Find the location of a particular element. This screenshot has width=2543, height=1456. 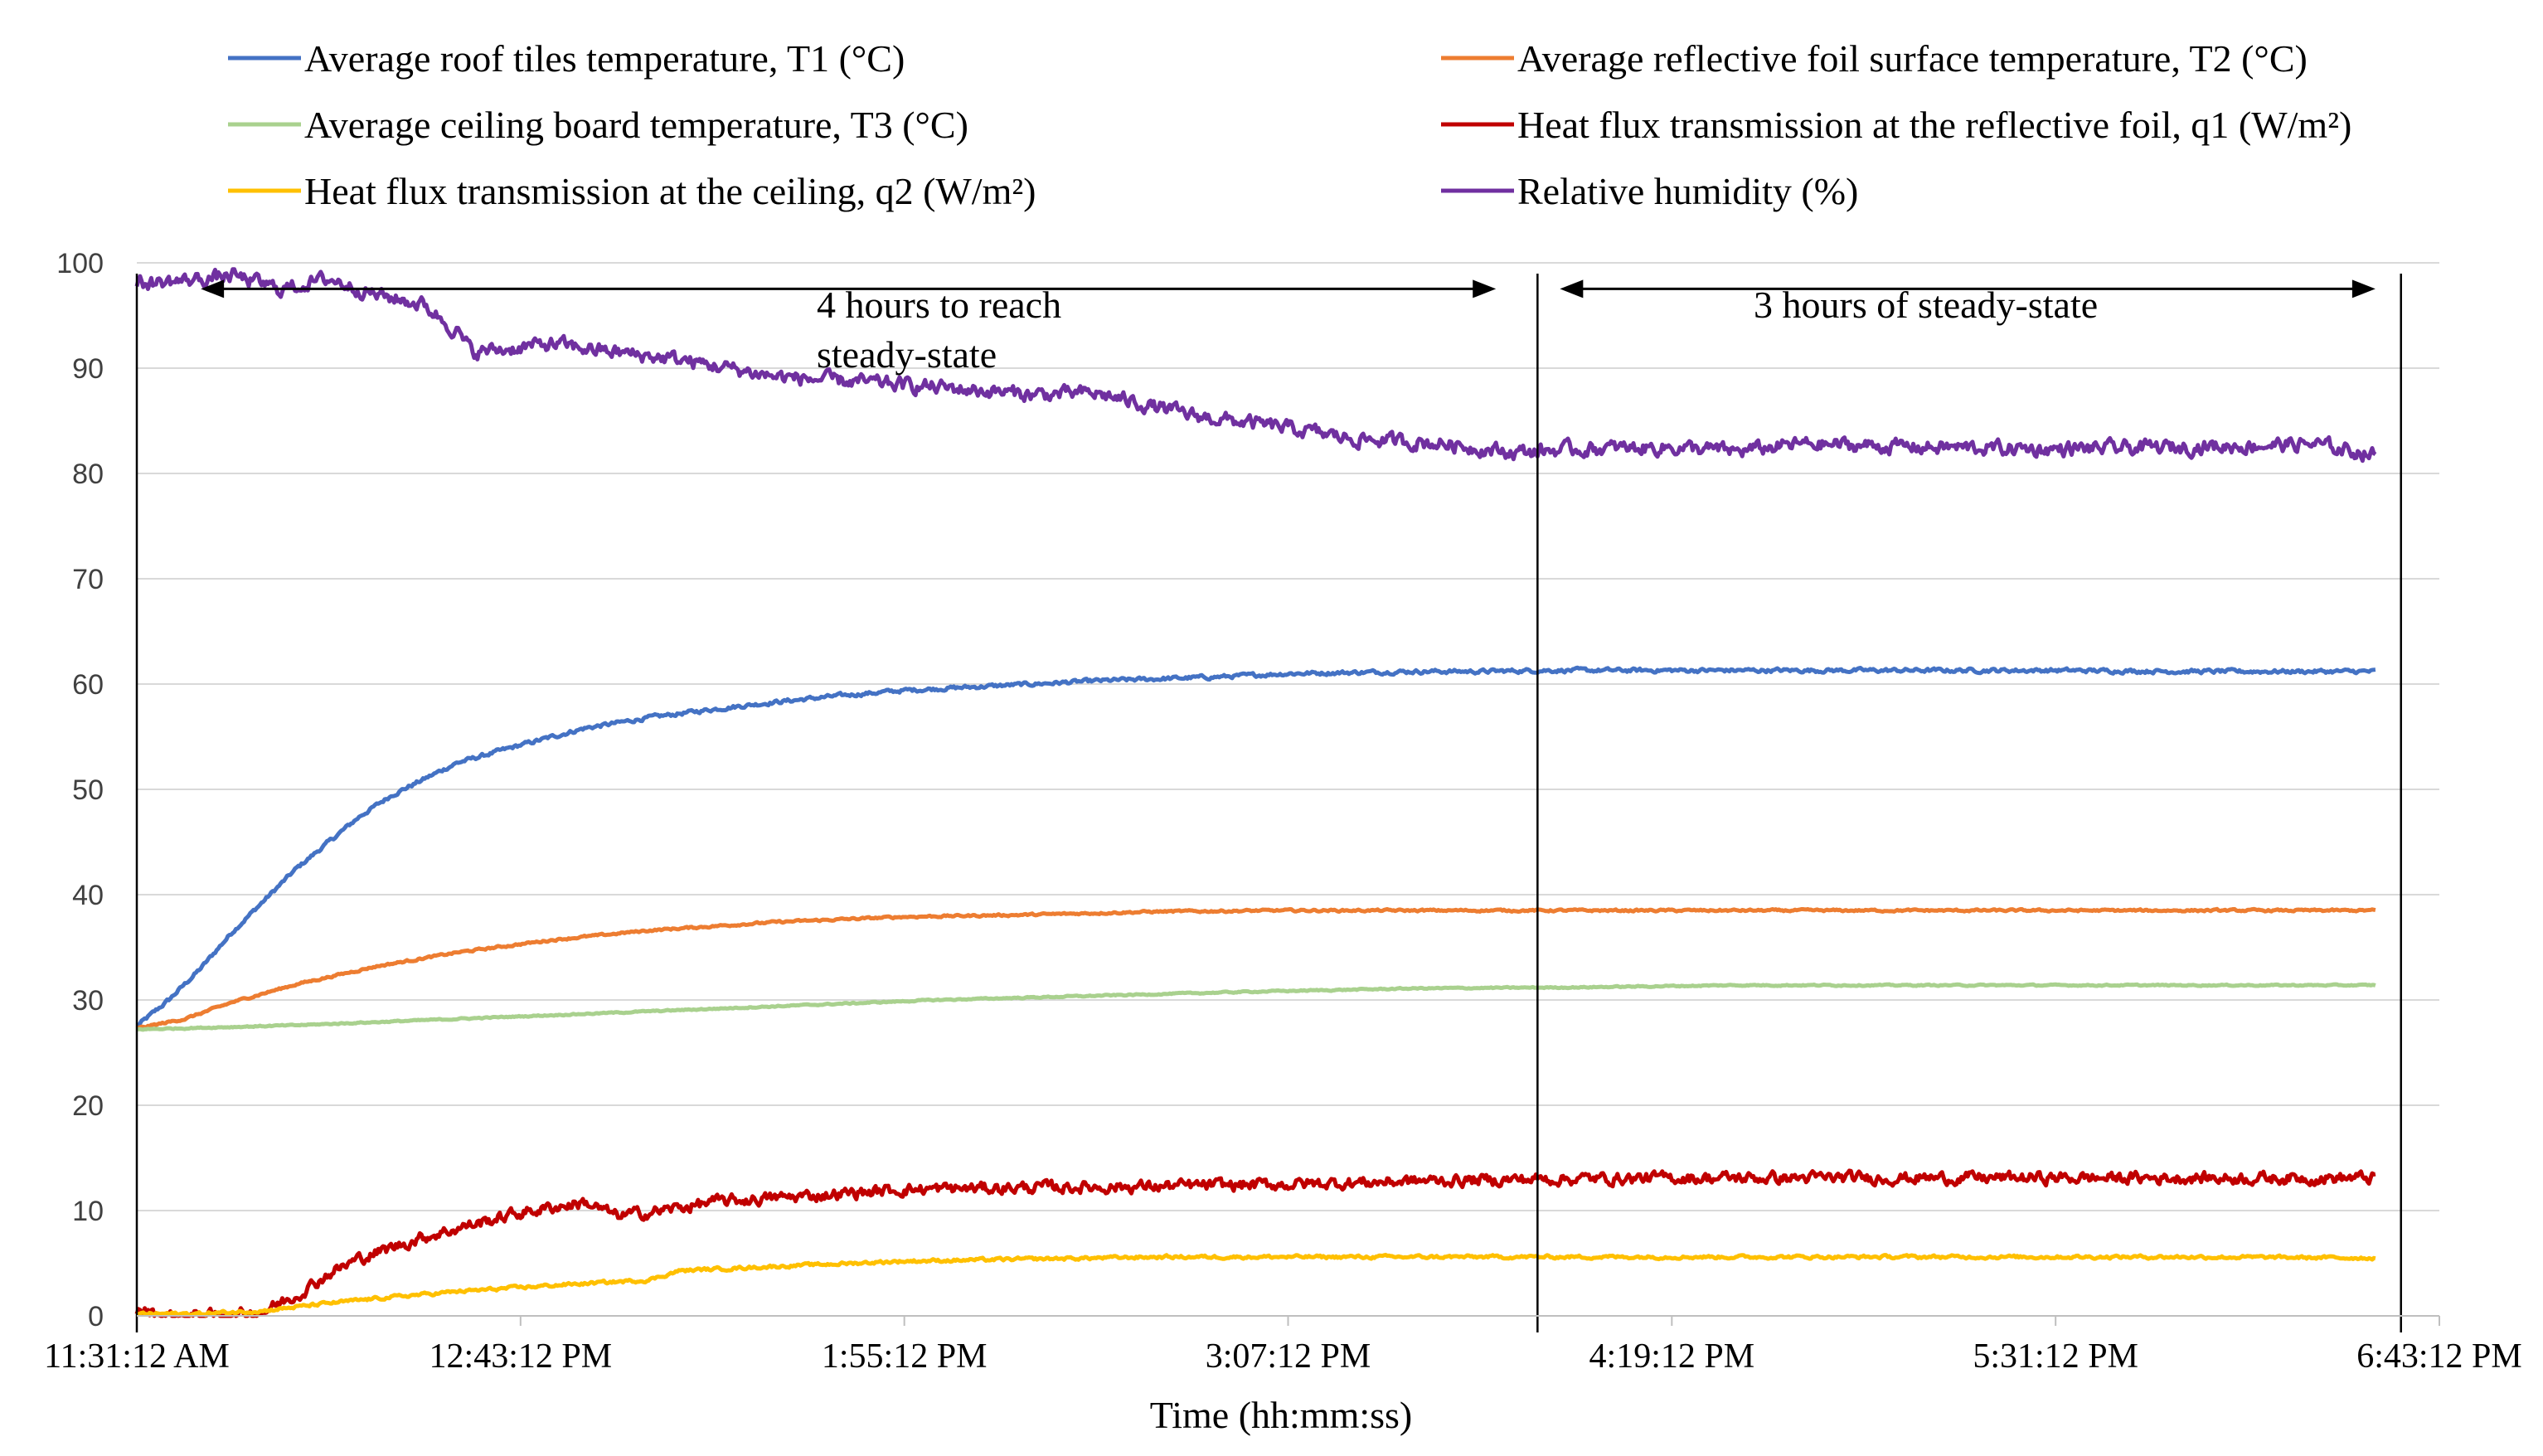

y-tick-label: 20 is located at coordinates (88, 1106).